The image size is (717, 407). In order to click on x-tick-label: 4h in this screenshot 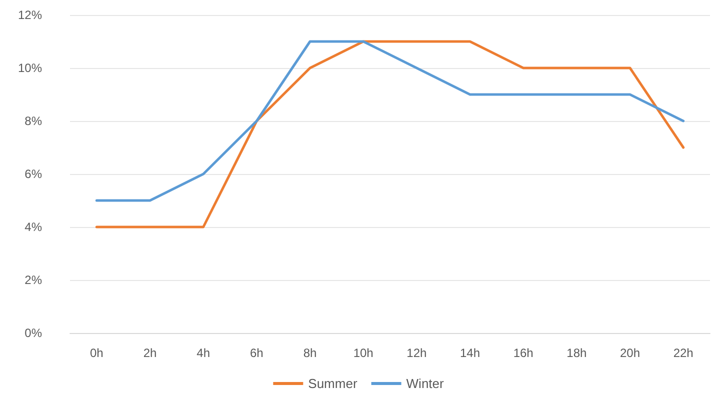, I will do `click(203, 353)`.